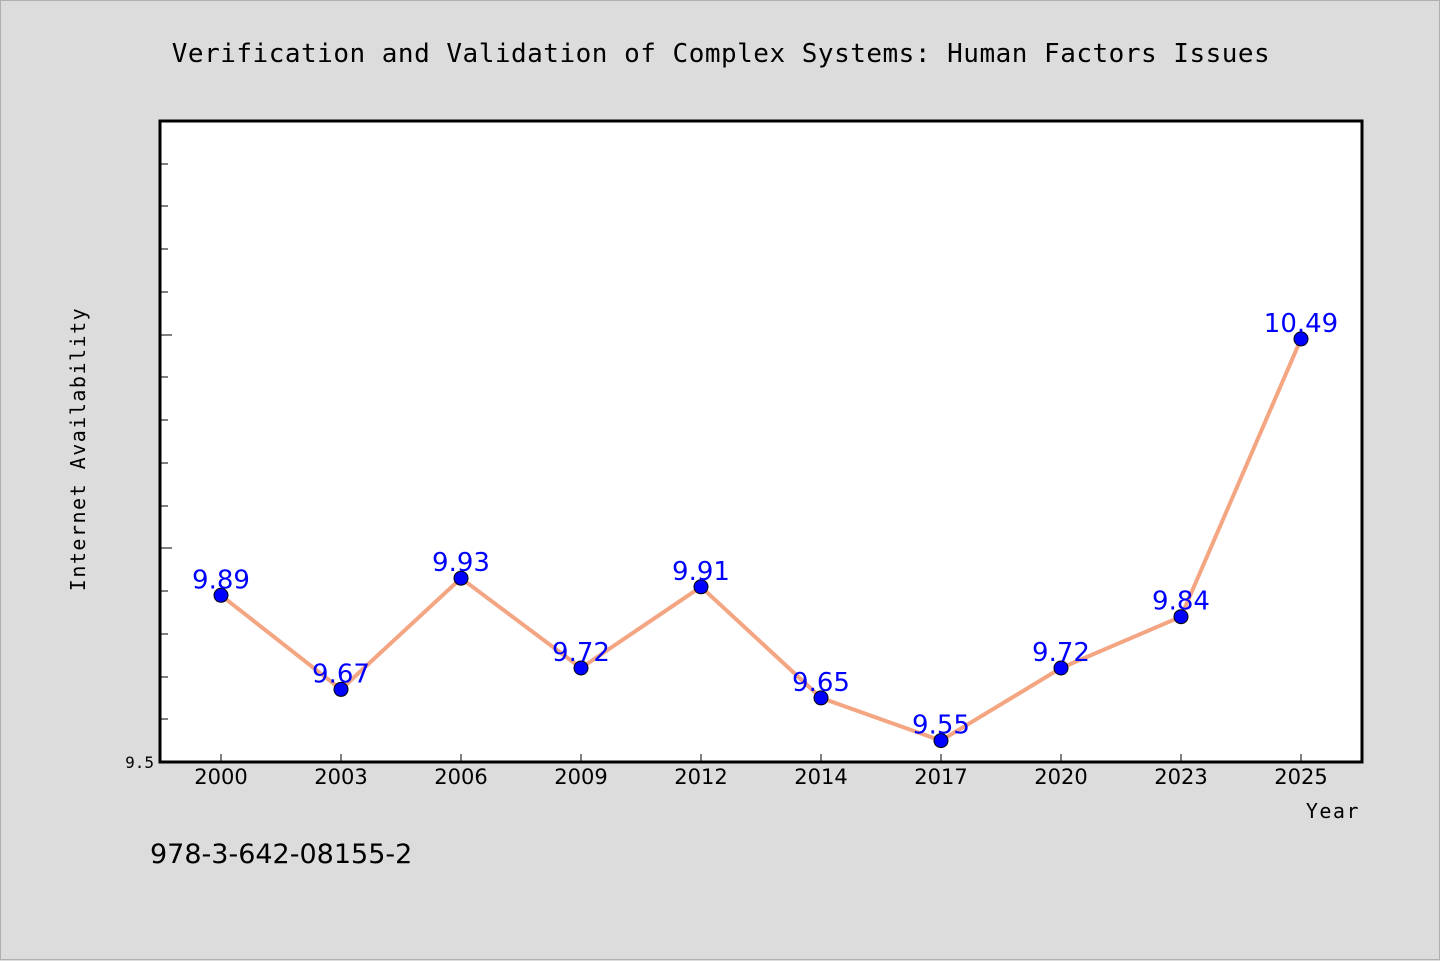  What do you see at coordinates (281, 854) in the screenshot?
I see `isbn-footer: 978-3-642-08155-2` at bounding box center [281, 854].